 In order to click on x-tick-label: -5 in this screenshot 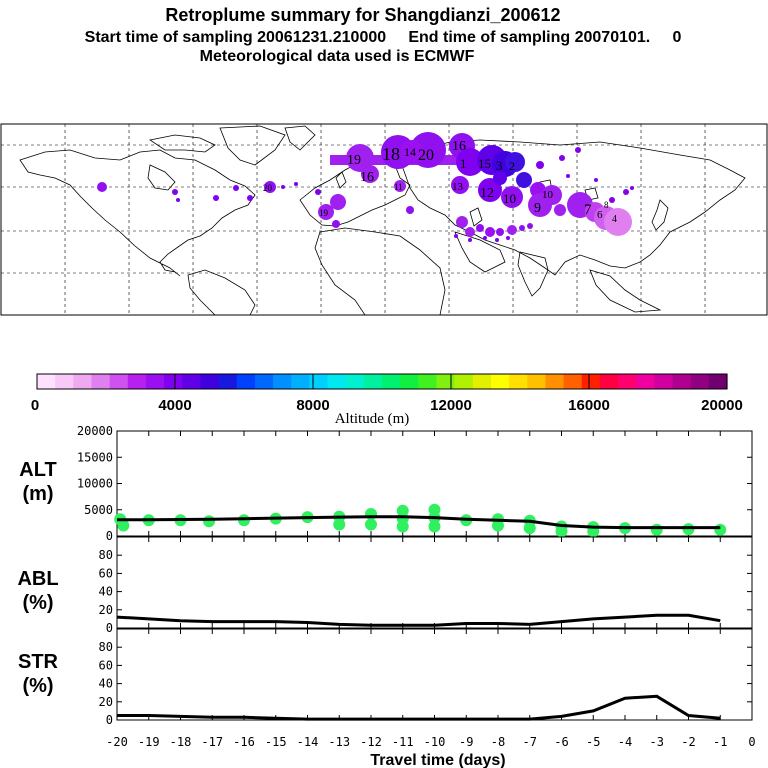, I will do `click(593, 742)`.